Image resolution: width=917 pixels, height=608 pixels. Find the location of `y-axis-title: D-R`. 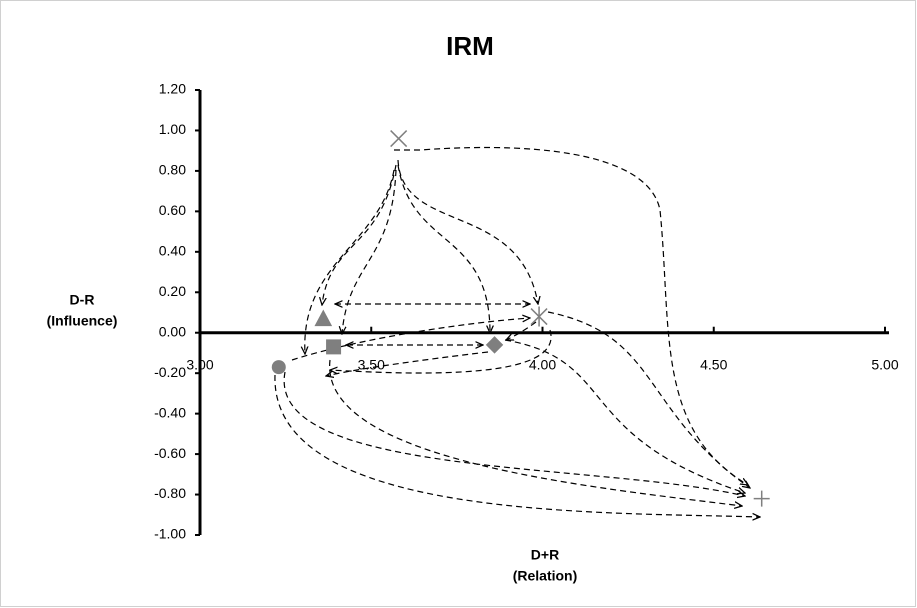

y-axis-title: D-R is located at coordinates (82, 300).